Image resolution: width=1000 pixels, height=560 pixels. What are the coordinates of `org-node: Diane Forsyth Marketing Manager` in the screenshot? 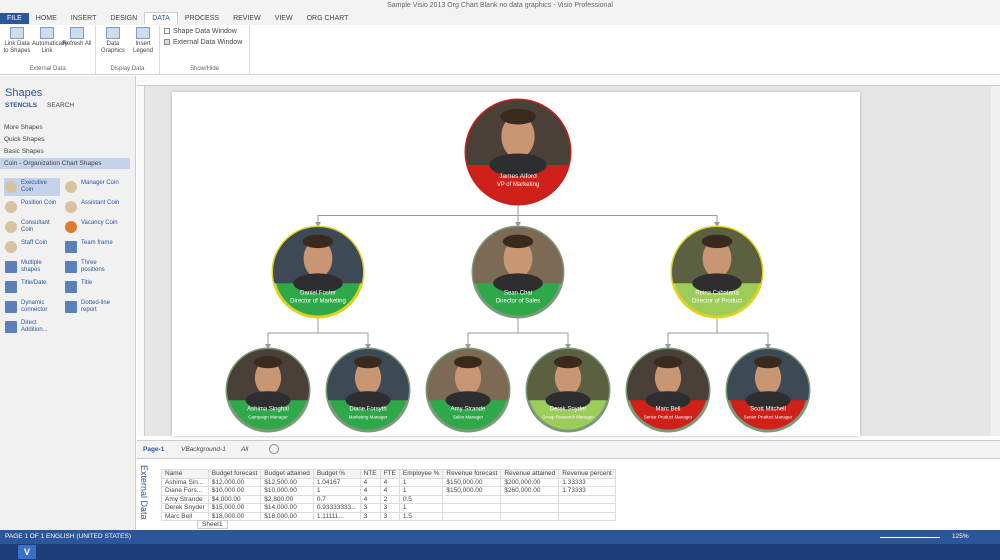 It's located at (368, 390).